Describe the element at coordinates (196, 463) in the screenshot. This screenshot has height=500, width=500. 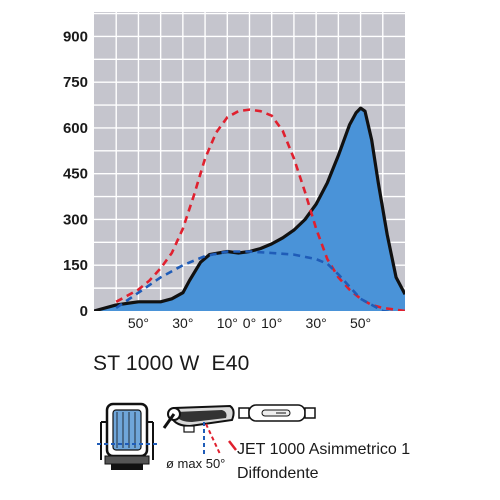
I see `angle-note: ø max 50°` at that location.